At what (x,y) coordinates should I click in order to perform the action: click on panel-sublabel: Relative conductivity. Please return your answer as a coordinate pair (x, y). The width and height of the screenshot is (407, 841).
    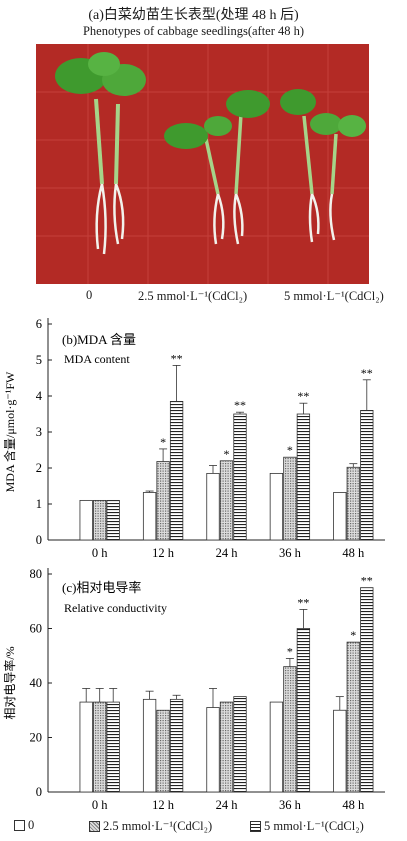
    Looking at the image, I should click on (115, 608).